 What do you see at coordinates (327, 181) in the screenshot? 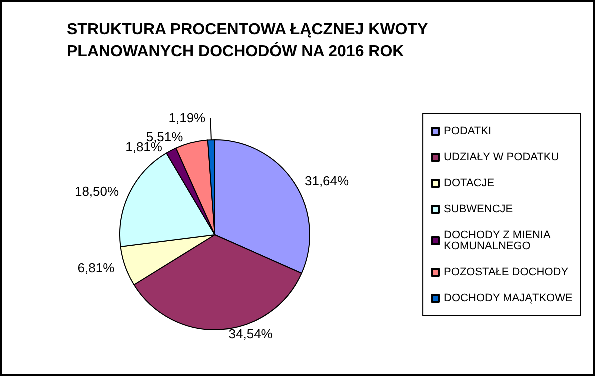
I see `data-label: 31,64%` at bounding box center [327, 181].